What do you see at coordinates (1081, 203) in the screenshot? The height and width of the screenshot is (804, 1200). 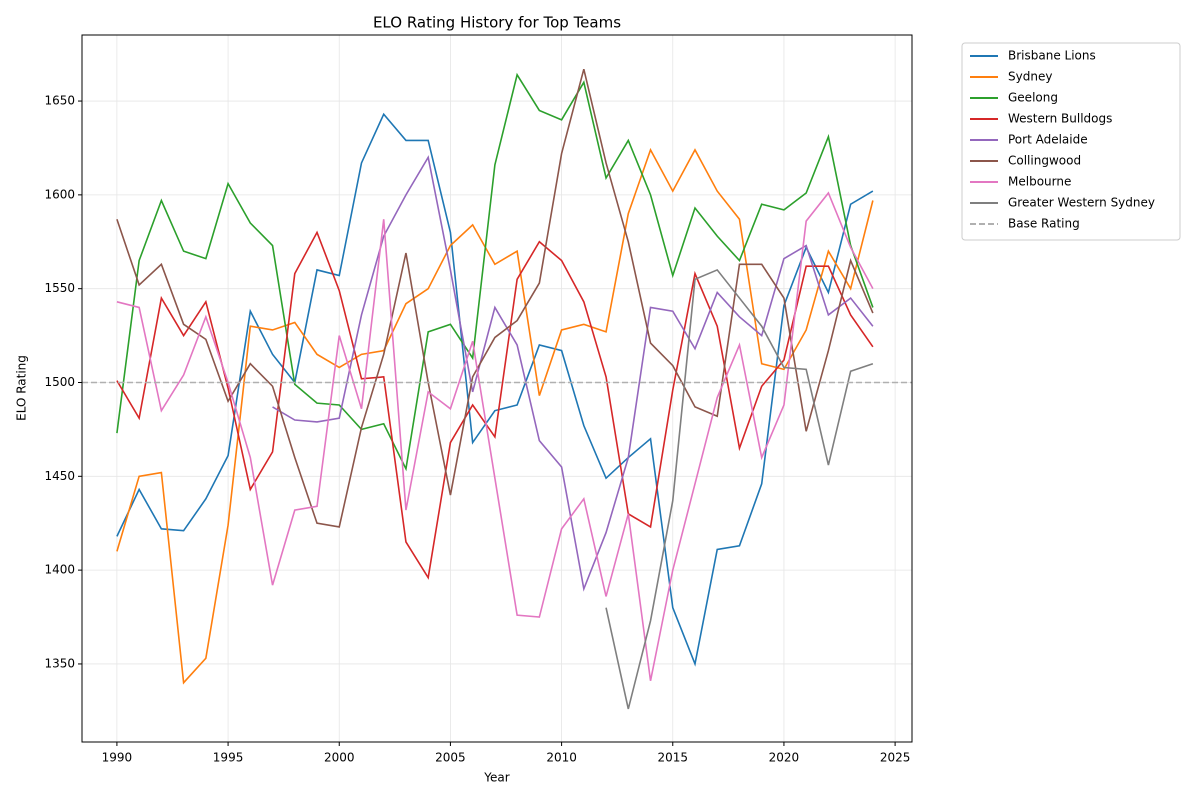 I see `legend-label: Greater Western Sydney` at bounding box center [1081, 203].